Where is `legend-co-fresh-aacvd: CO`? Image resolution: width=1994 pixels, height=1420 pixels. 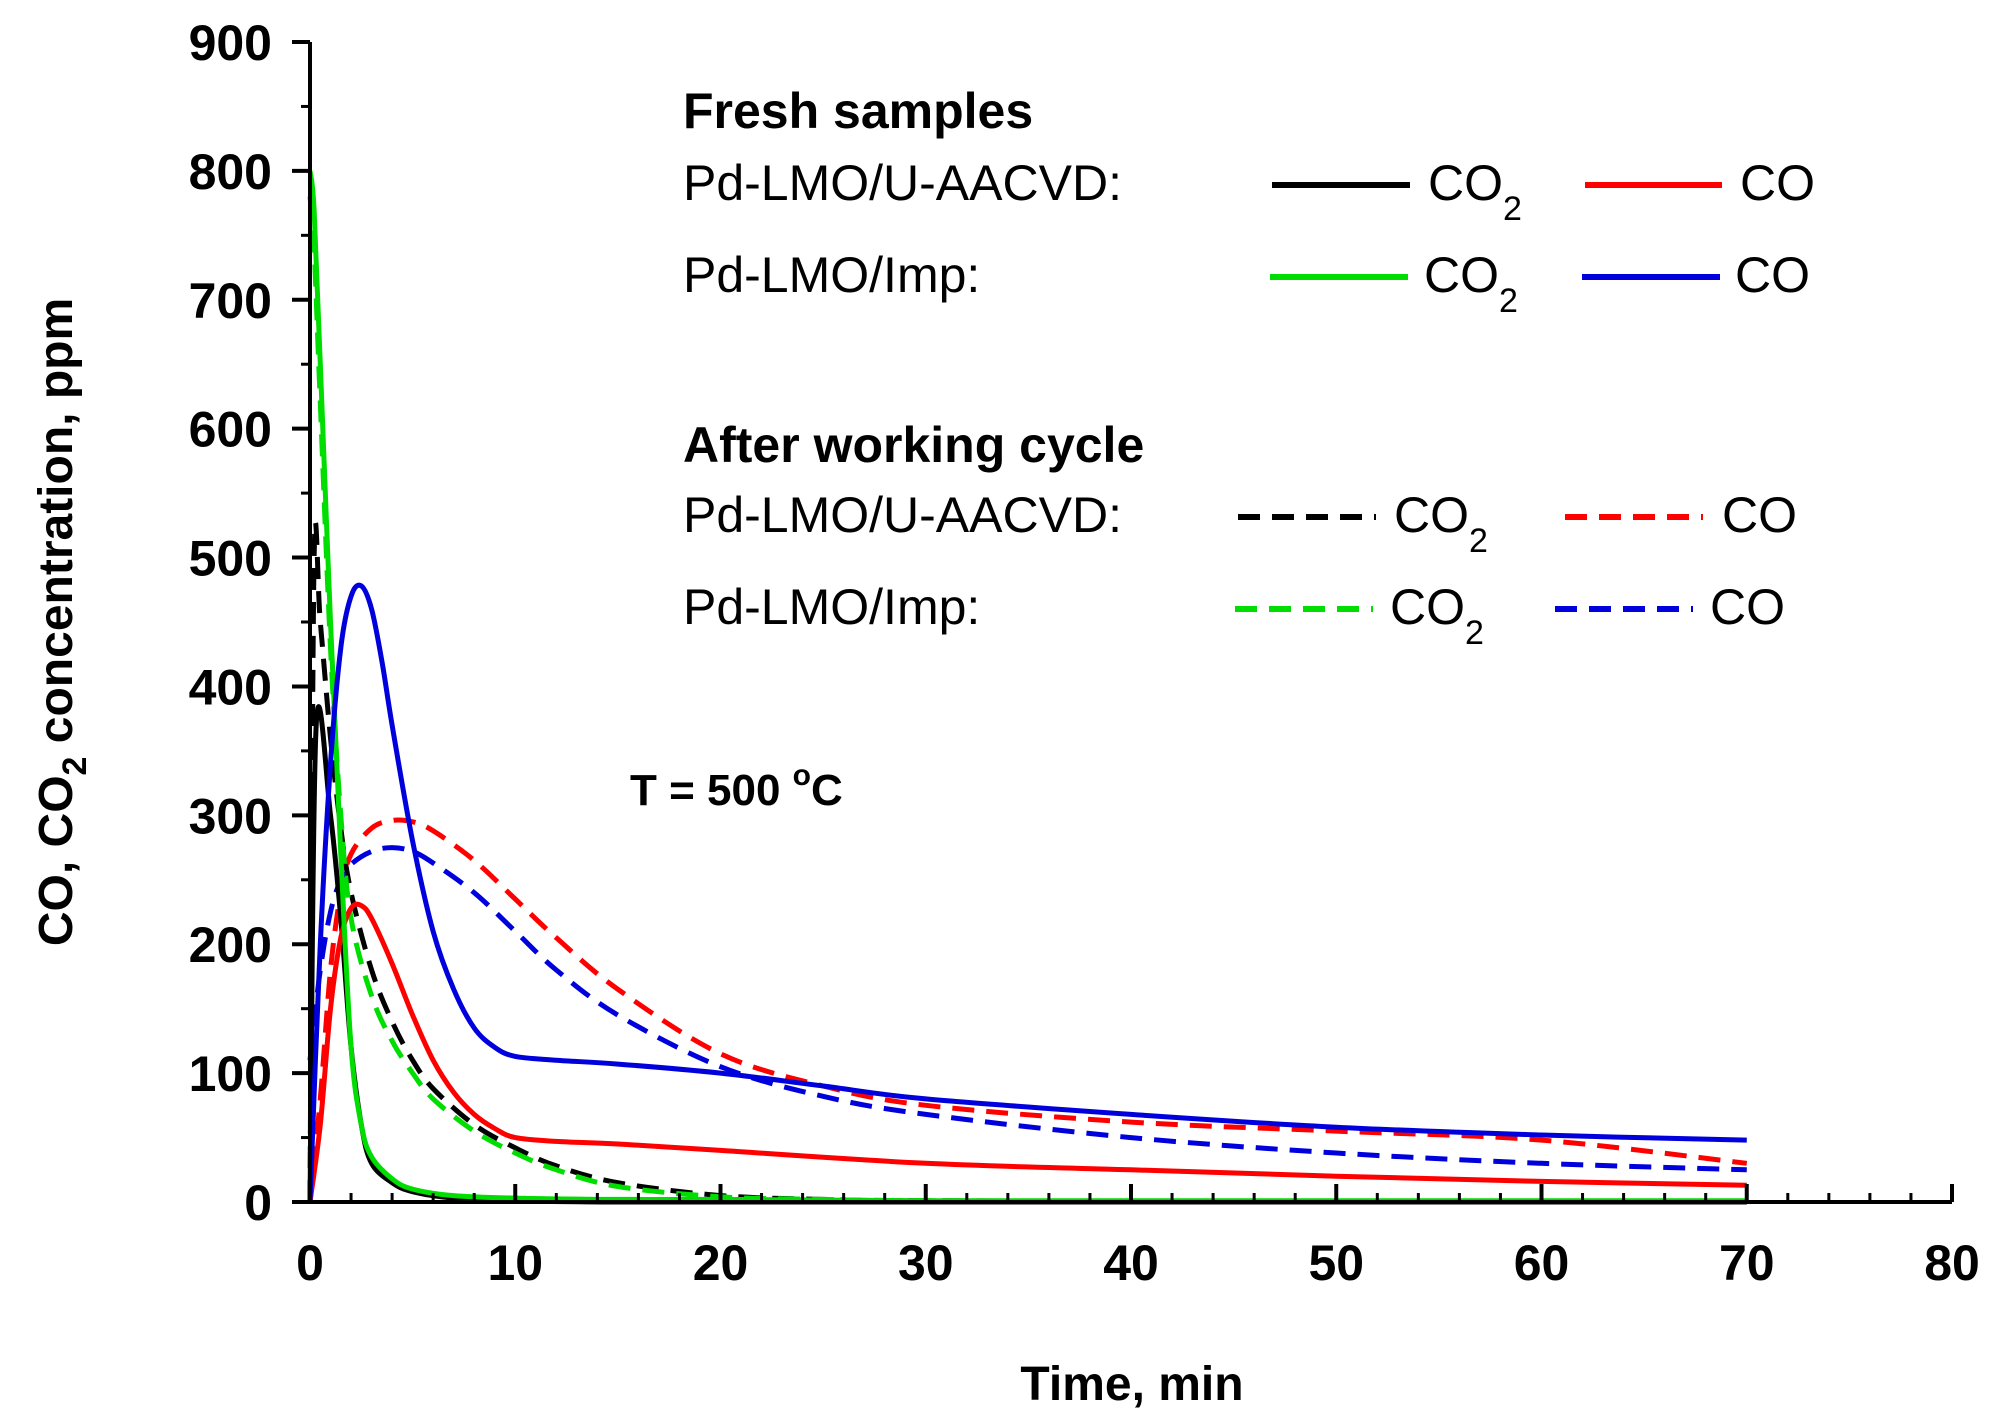
legend-co-fresh-aacvd: CO is located at coordinates (1777, 183).